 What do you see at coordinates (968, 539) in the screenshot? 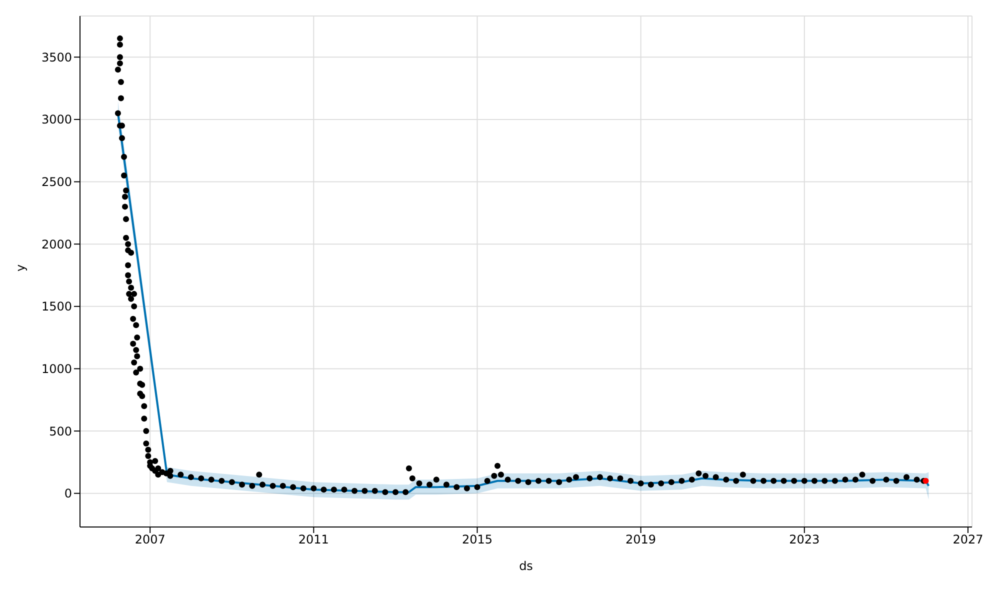
I see `x-tick-label: 2027` at bounding box center [968, 539].